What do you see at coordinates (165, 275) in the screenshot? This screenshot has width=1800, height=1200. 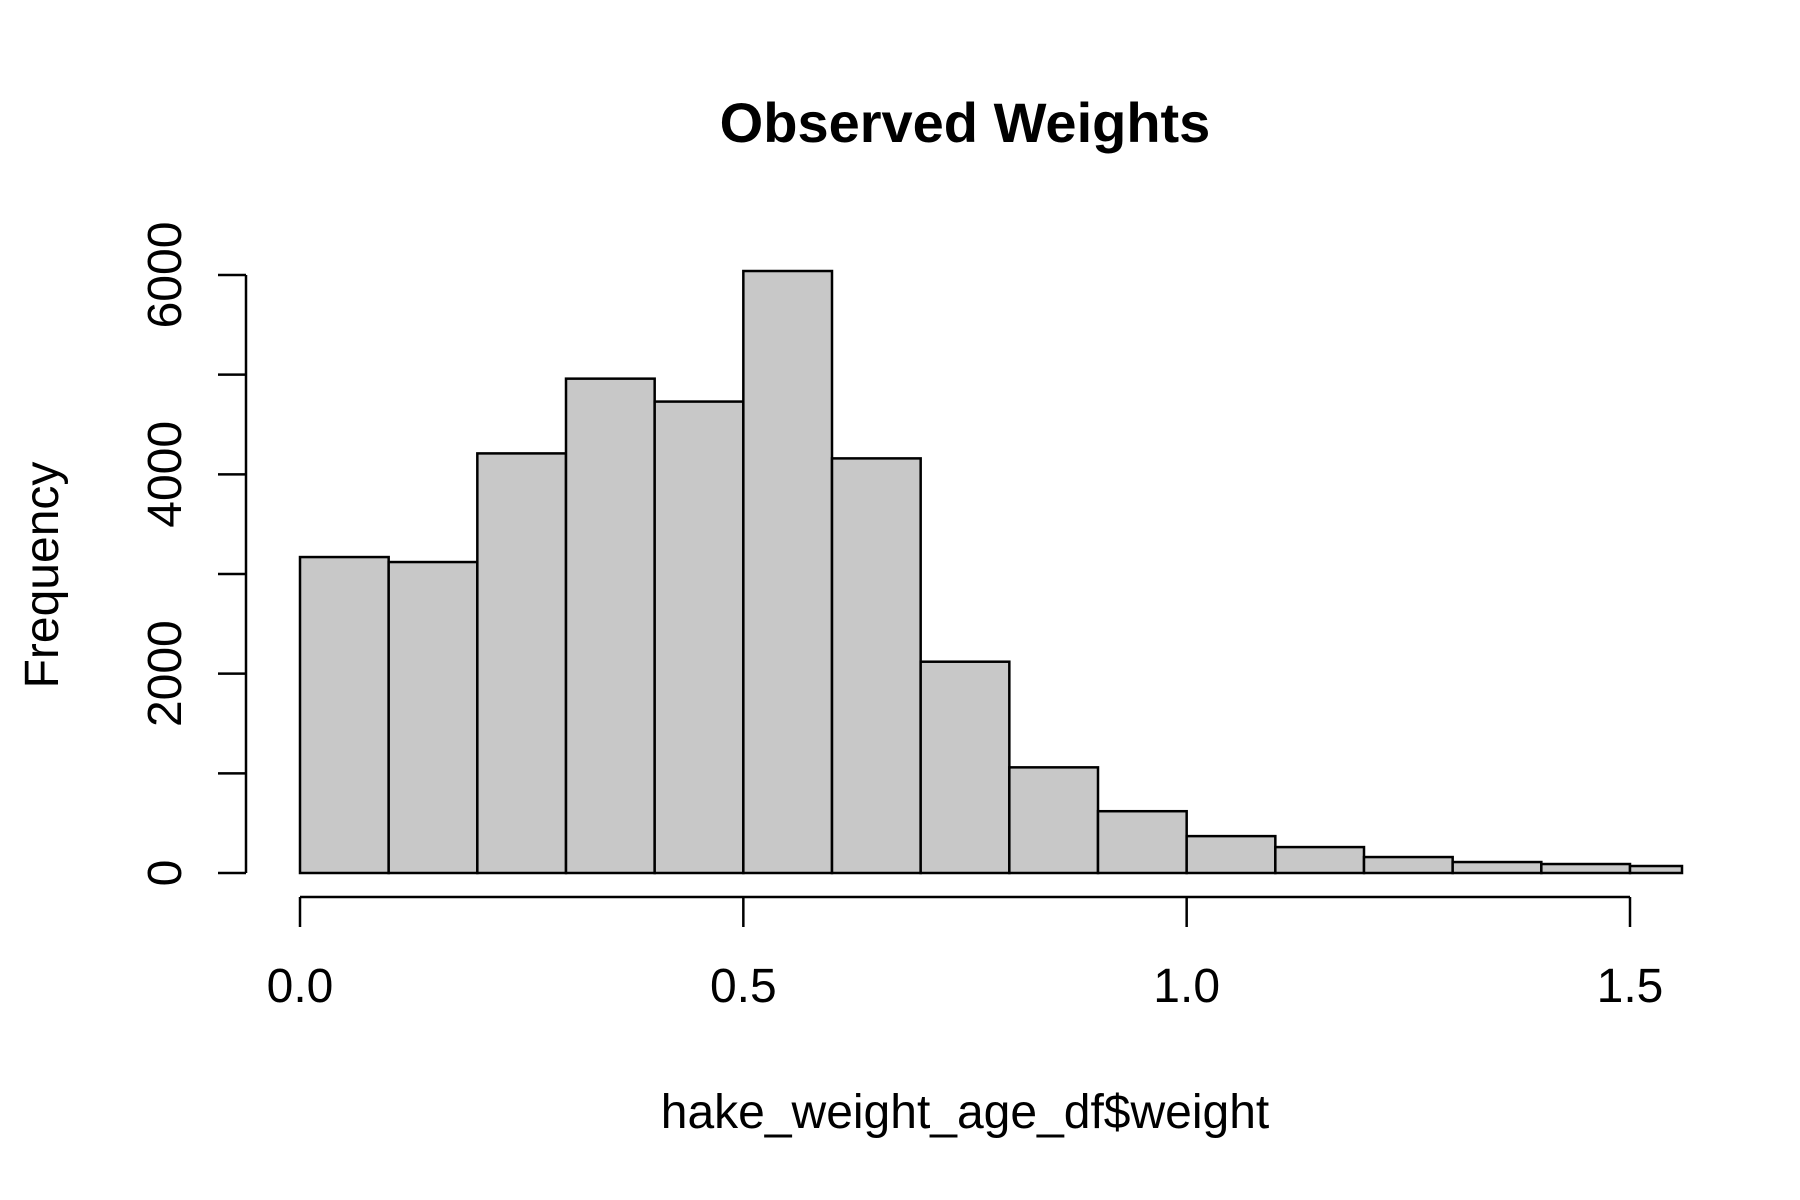 I see `y-tick-label: 6000` at bounding box center [165, 275].